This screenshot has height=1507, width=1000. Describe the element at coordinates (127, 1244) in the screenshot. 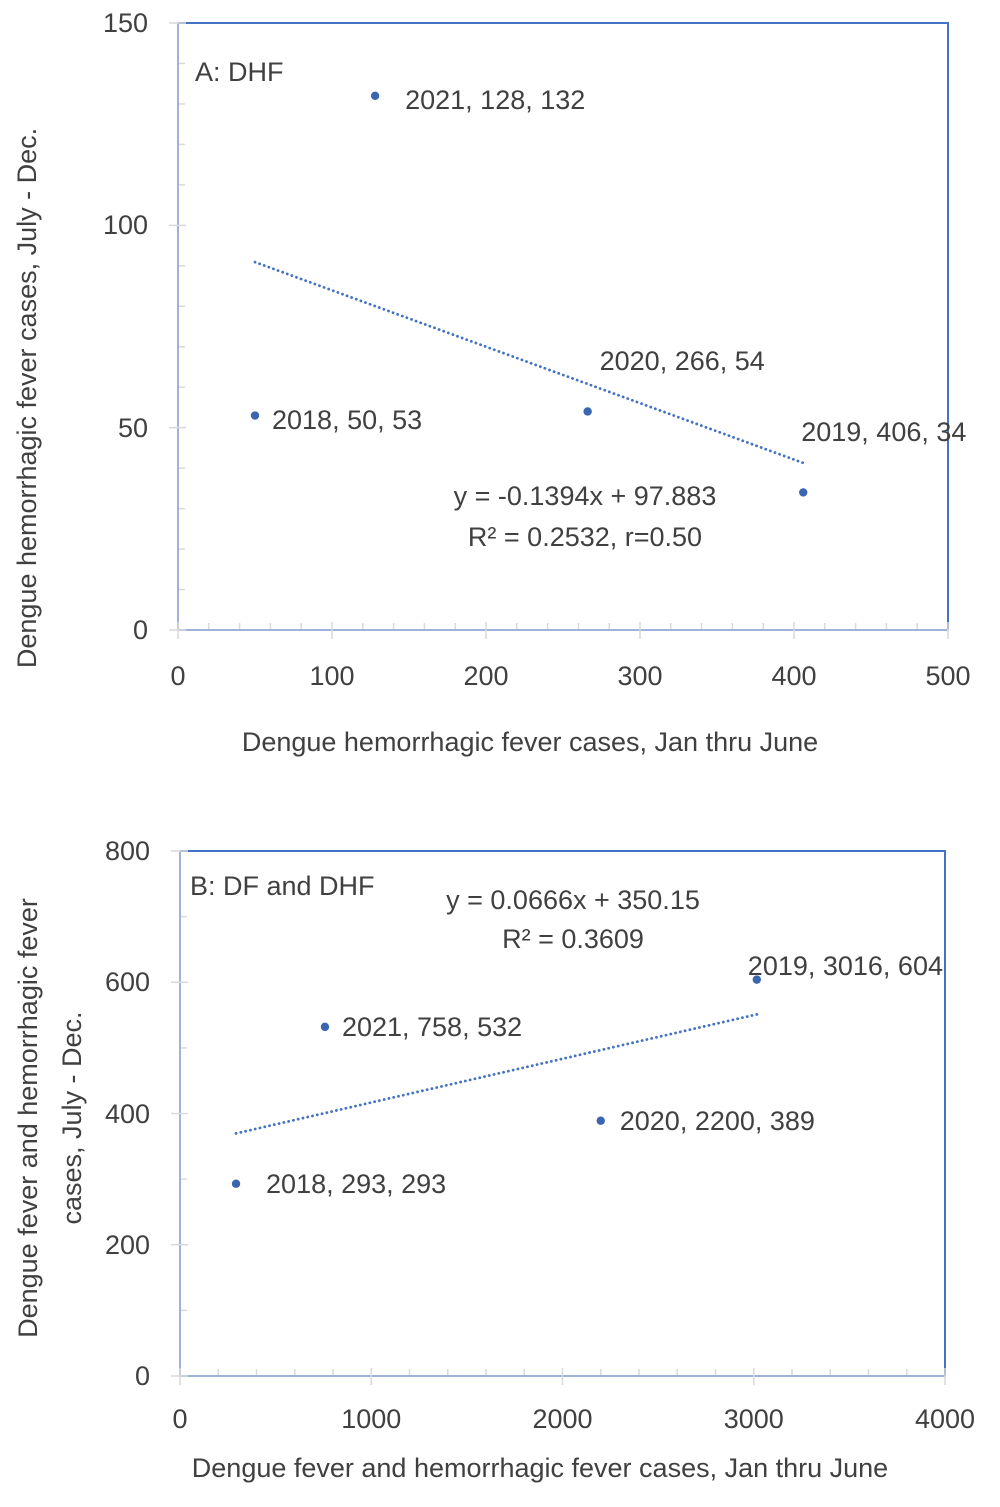

I see `panel-b-y-tick-label: 200` at that location.